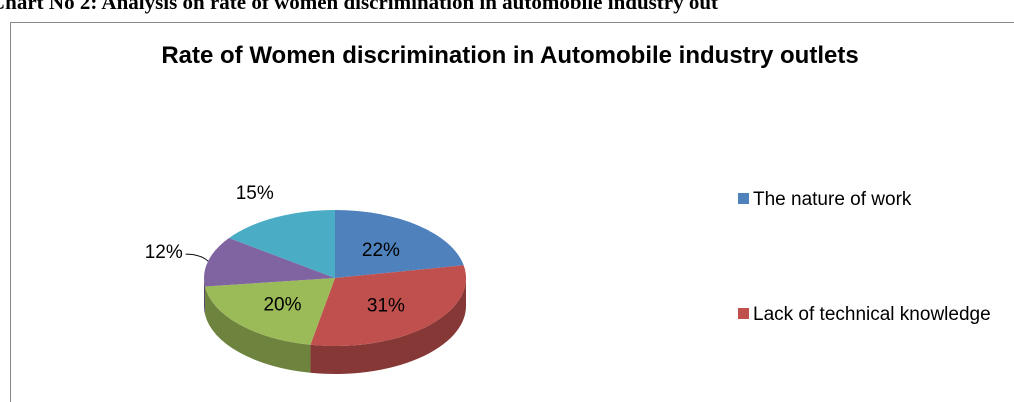  What do you see at coordinates (832, 199) in the screenshot?
I see `legend-label: The nature of work` at bounding box center [832, 199].